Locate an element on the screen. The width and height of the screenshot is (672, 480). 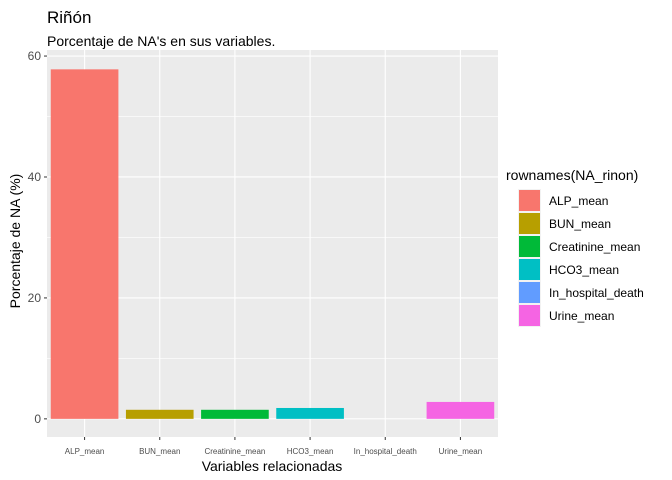
bar-BUN_mean is located at coordinates (159, 414).